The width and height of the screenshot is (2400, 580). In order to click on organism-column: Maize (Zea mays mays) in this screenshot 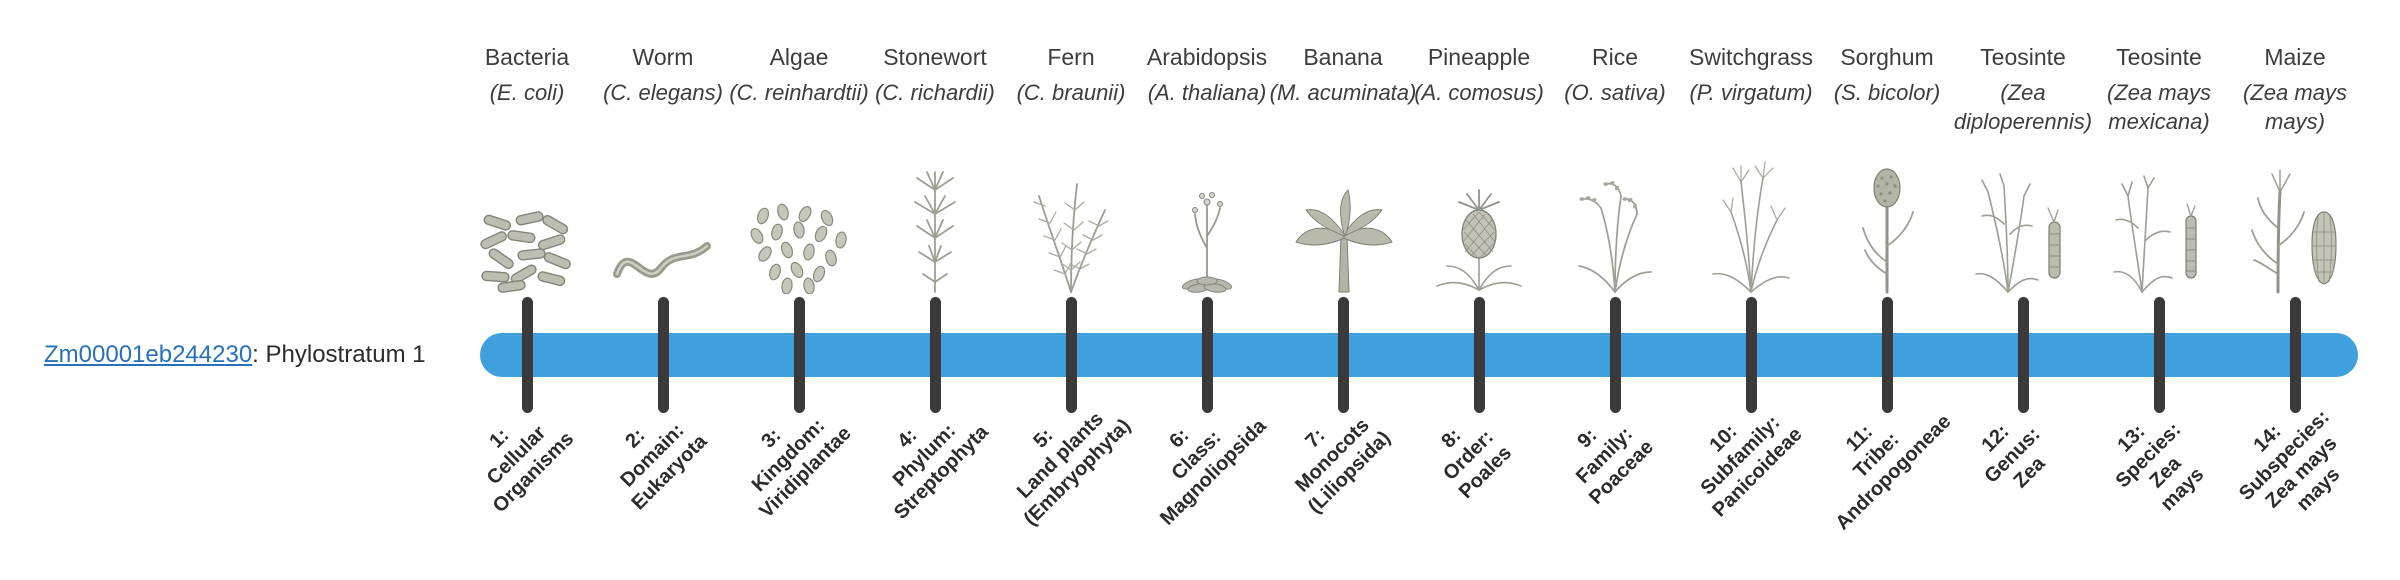, I will do `click(2295, 168)`.